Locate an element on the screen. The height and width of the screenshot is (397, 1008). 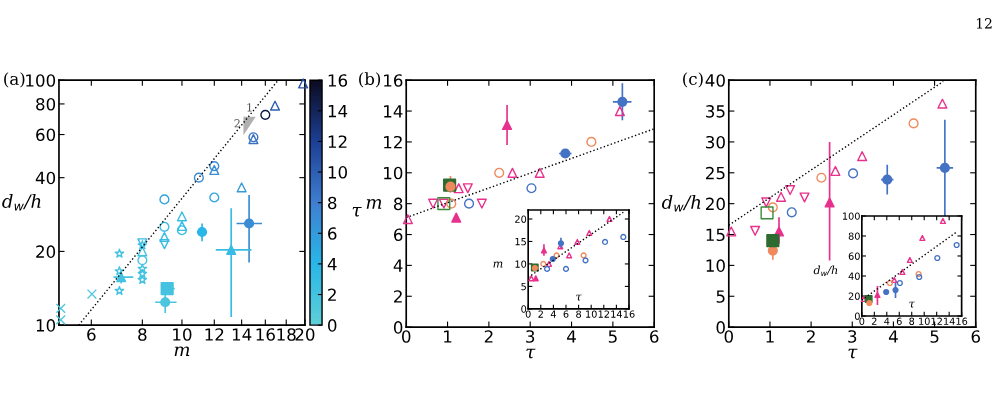
color-bar-label: 4 is located at coordinates (332, 264).